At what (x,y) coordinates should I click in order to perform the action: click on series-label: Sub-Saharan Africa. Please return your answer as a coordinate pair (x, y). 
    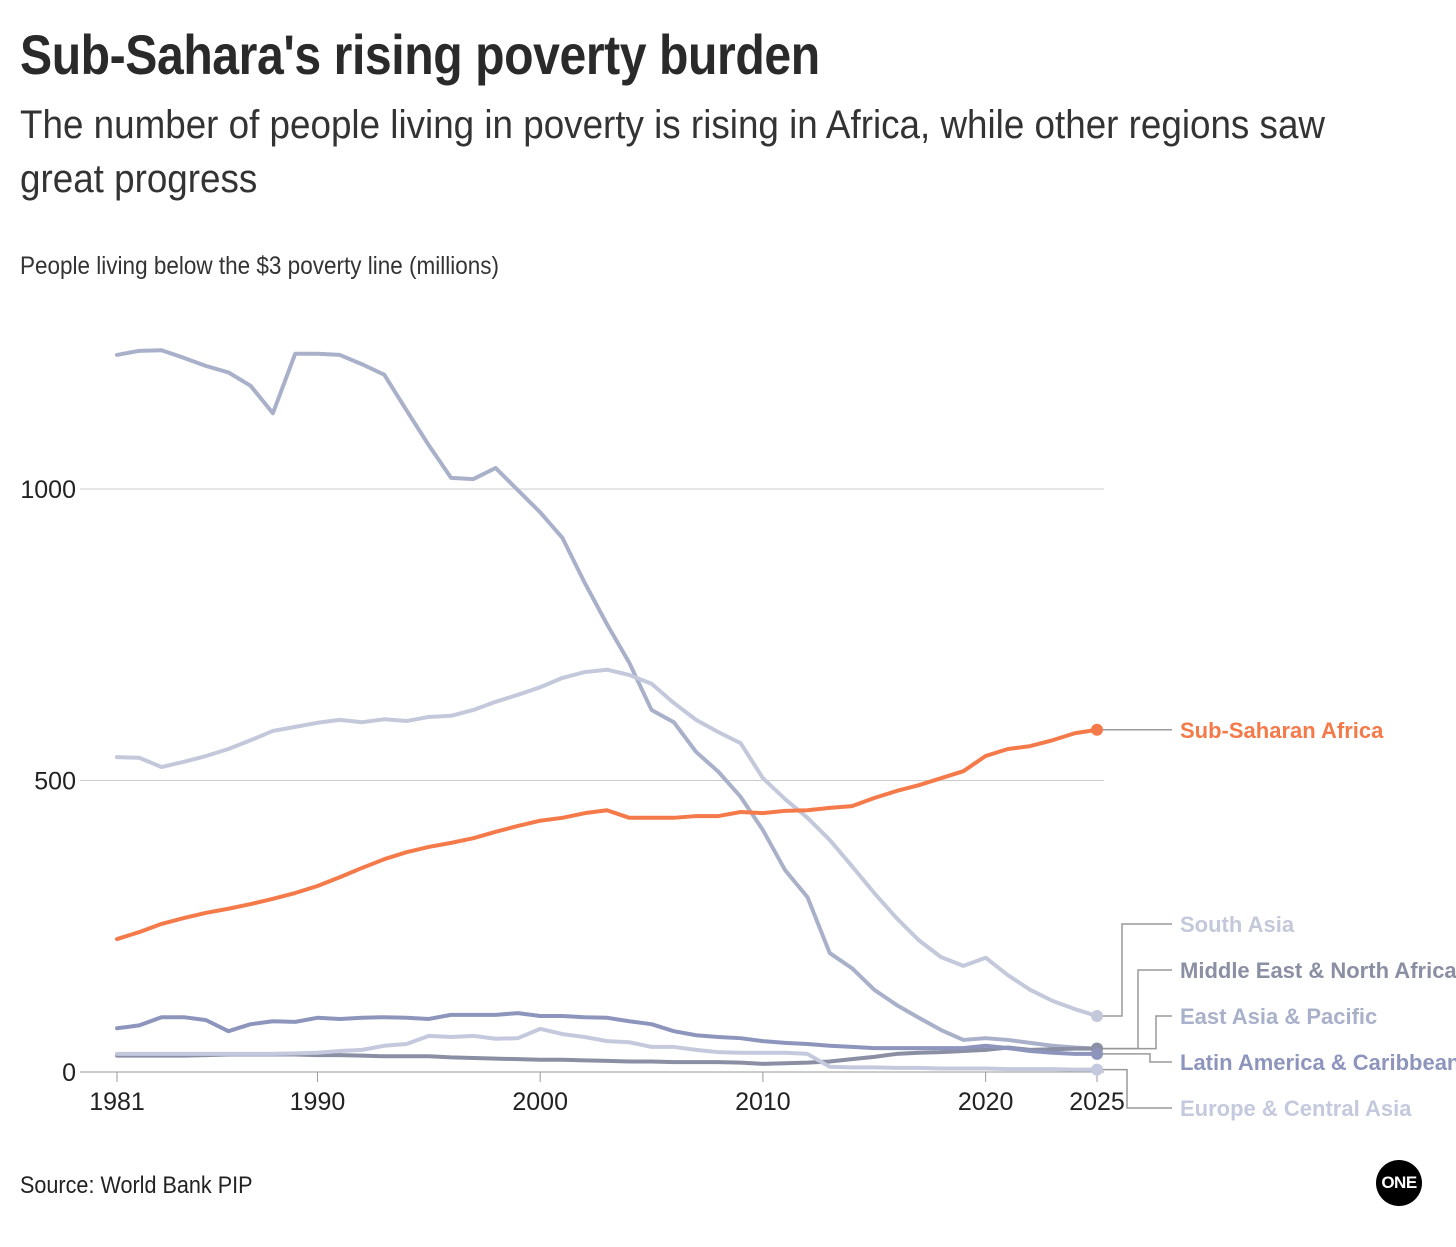
    Looking at the image, I should click on (1282, 730).